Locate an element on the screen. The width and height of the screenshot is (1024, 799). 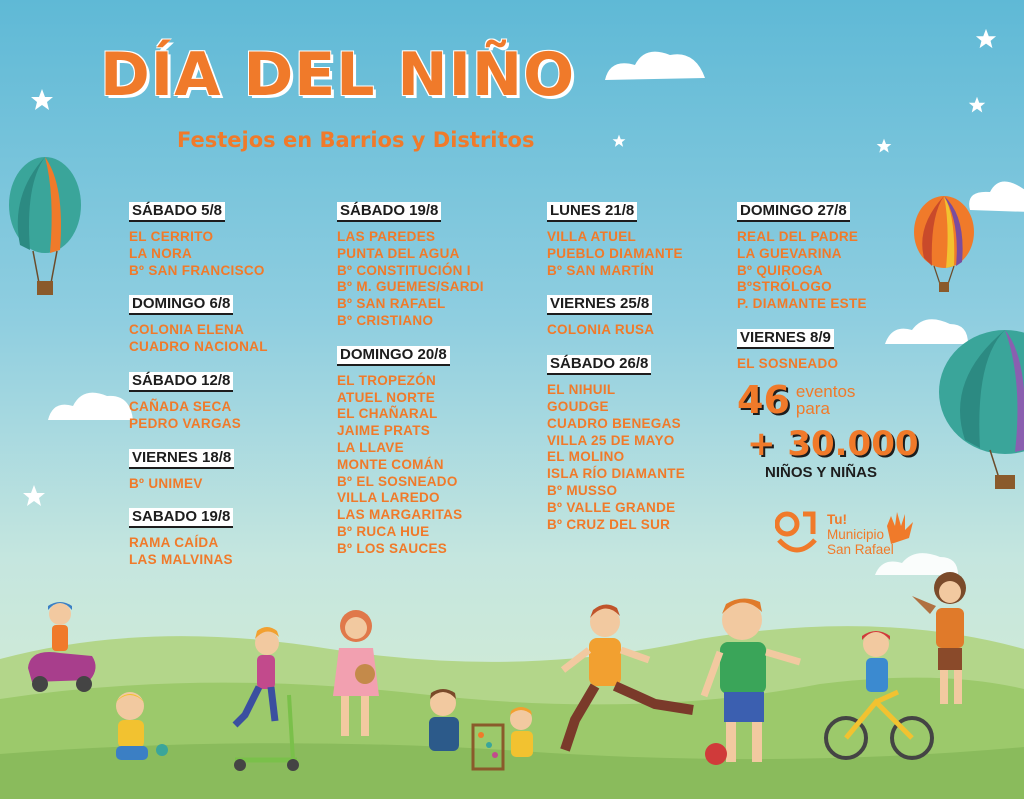
logo-line-3: San Rafael is located at coordinates (860, 549).